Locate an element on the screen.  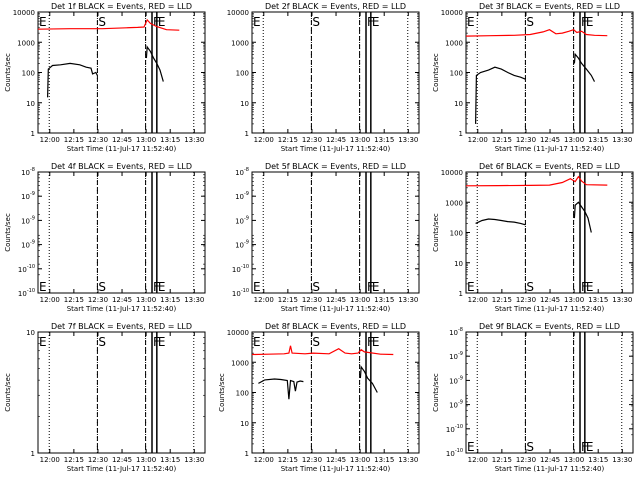
plot-title: Det 7f BLACK = Events, RED = LLD is located at coordinates (121, 326).